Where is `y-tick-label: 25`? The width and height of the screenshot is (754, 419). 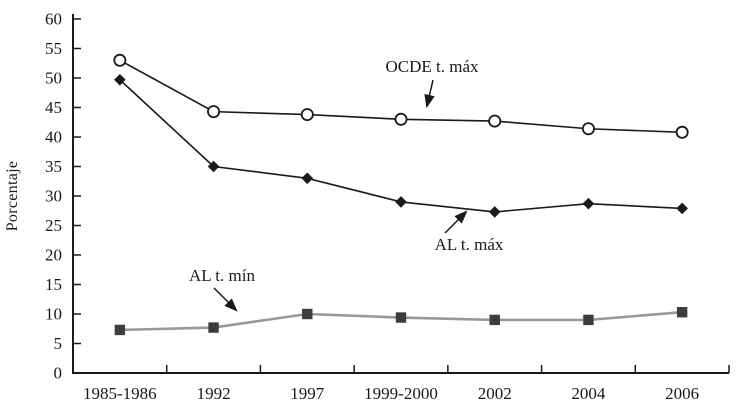
y-tick-label: 25 is located at coordinates (53, 225).